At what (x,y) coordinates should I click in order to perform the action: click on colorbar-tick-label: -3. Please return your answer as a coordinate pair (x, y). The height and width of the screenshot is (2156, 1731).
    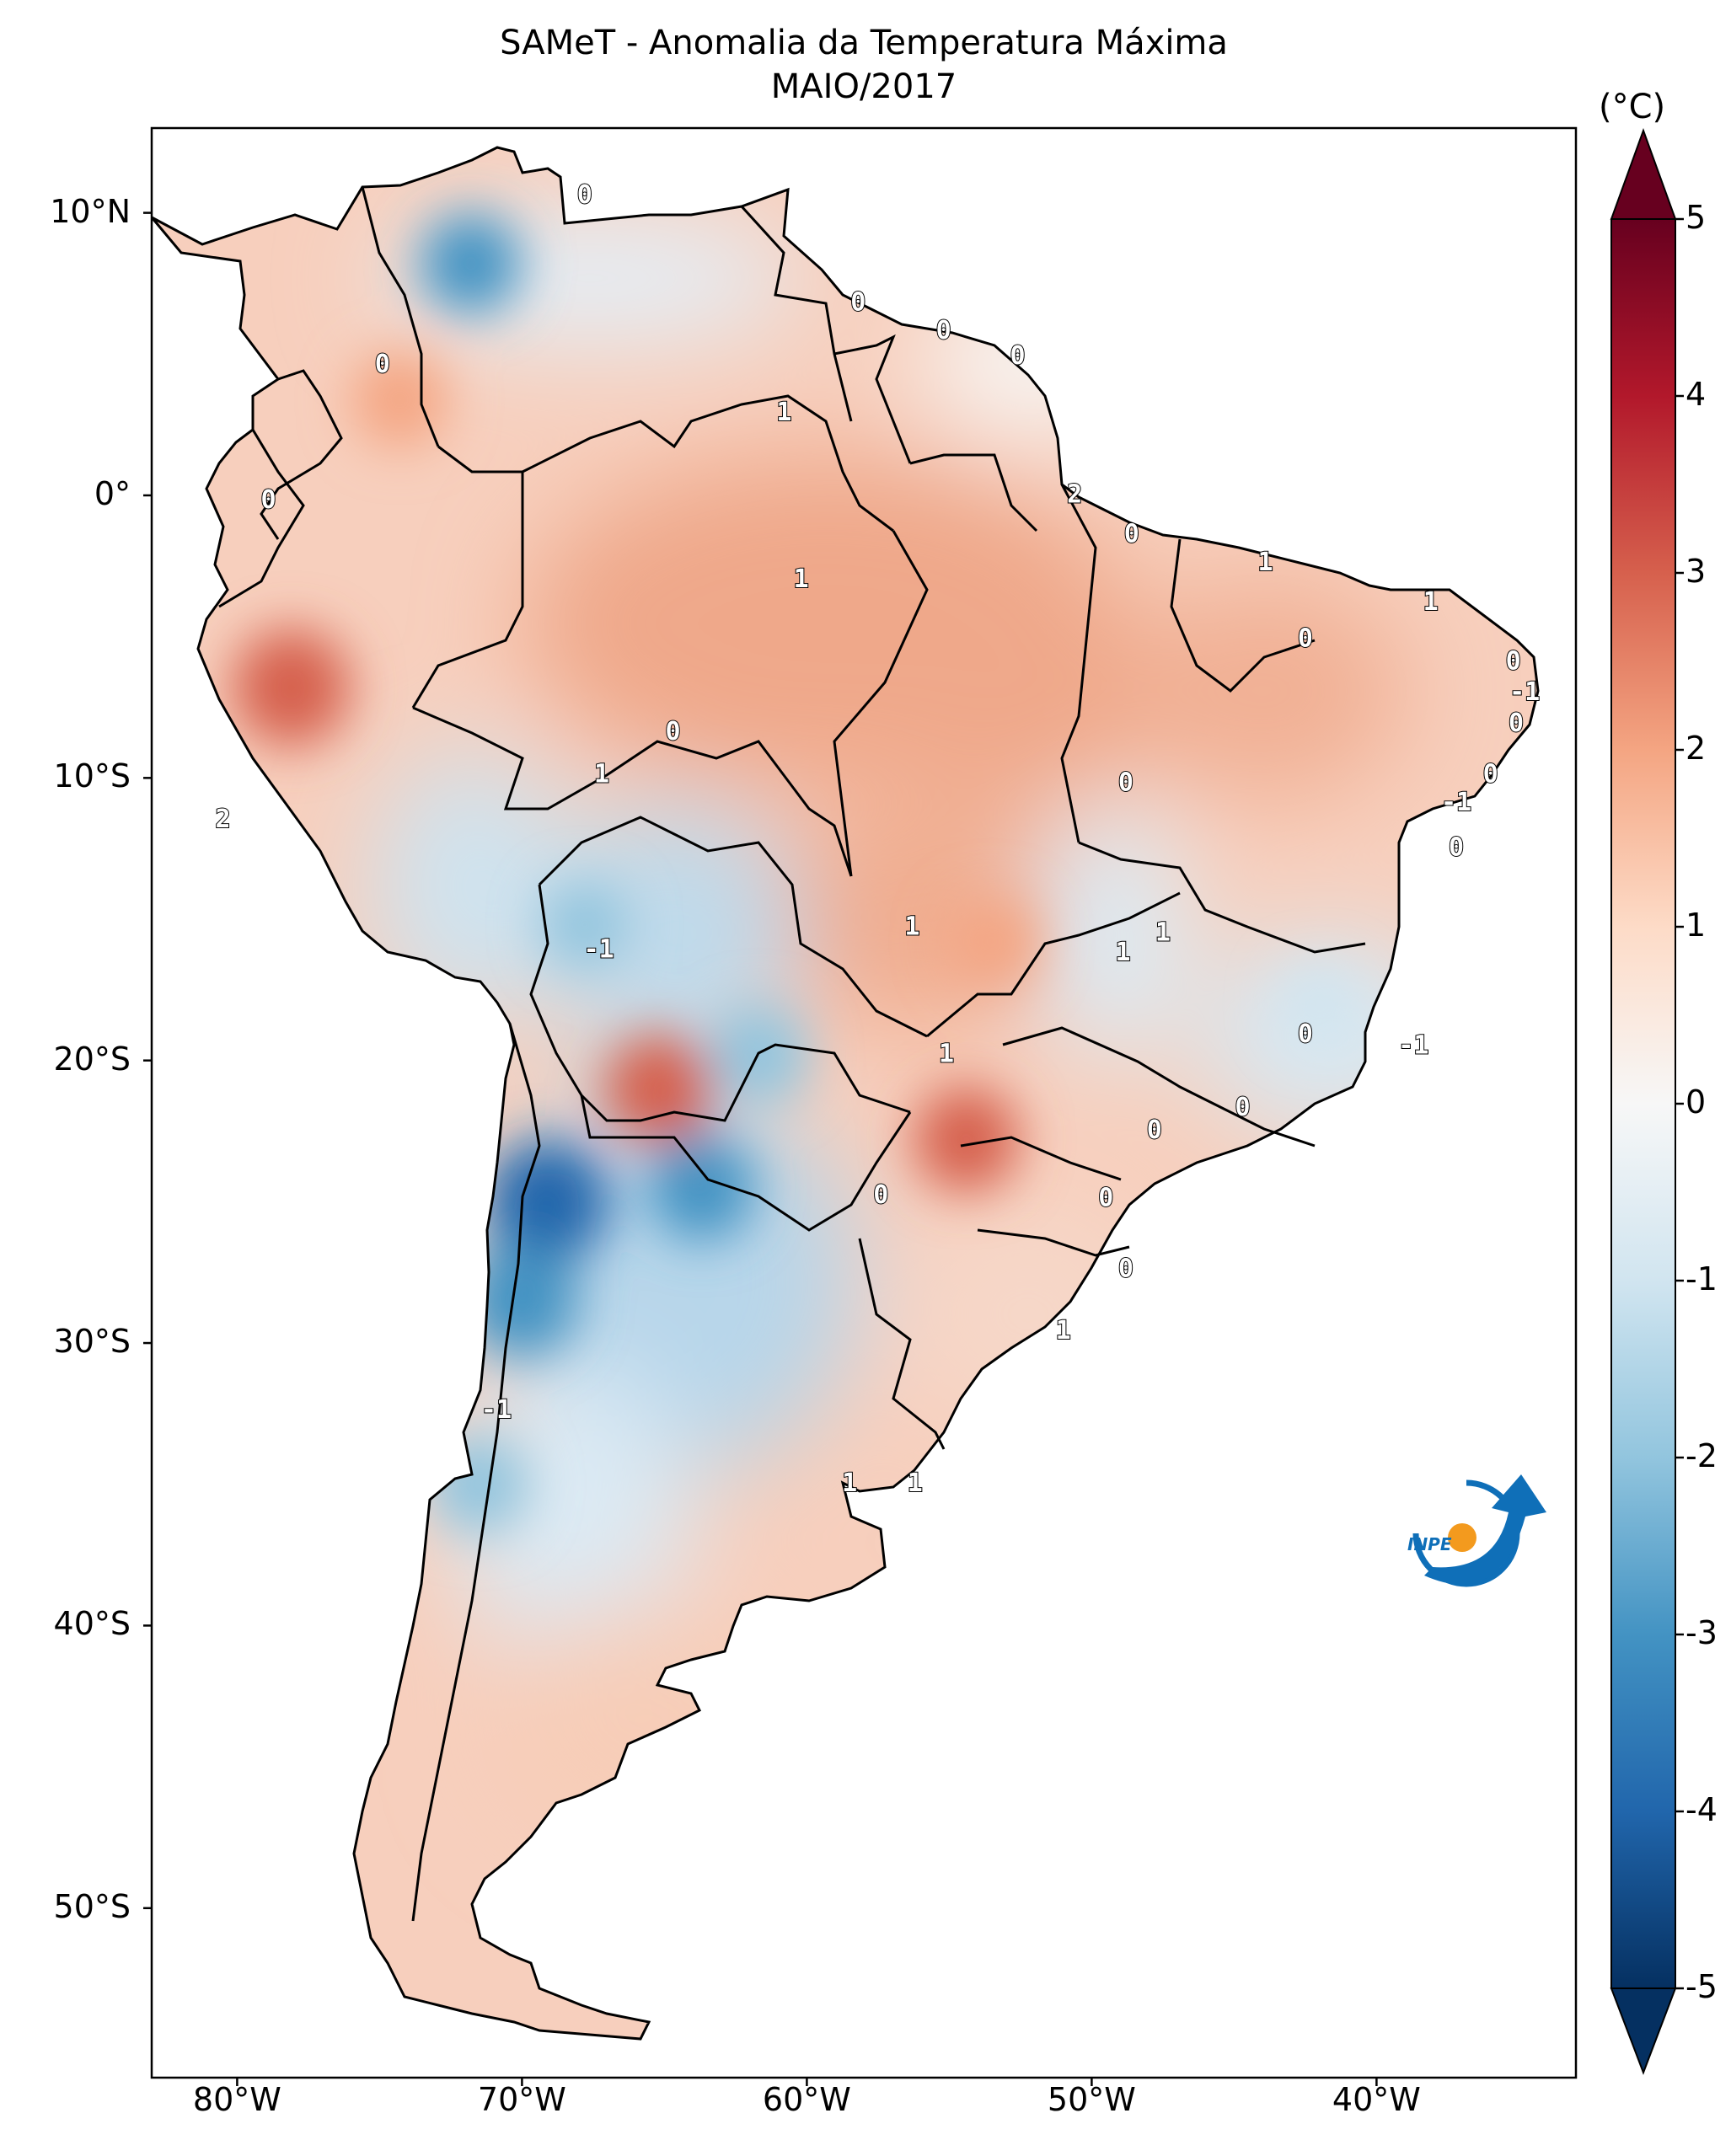
    Looking at the image, I should click on (1701, 1632).